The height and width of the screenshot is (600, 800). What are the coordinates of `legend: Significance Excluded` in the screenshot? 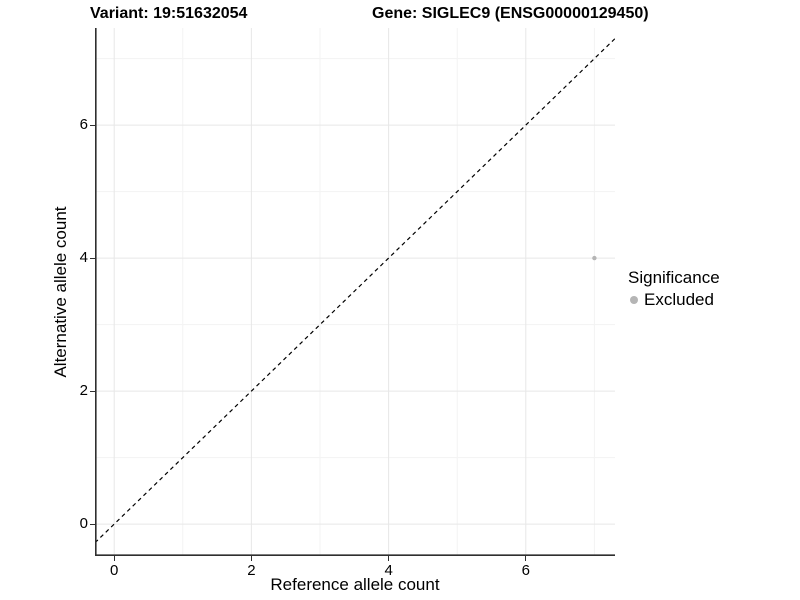 It's located at (674, 289).